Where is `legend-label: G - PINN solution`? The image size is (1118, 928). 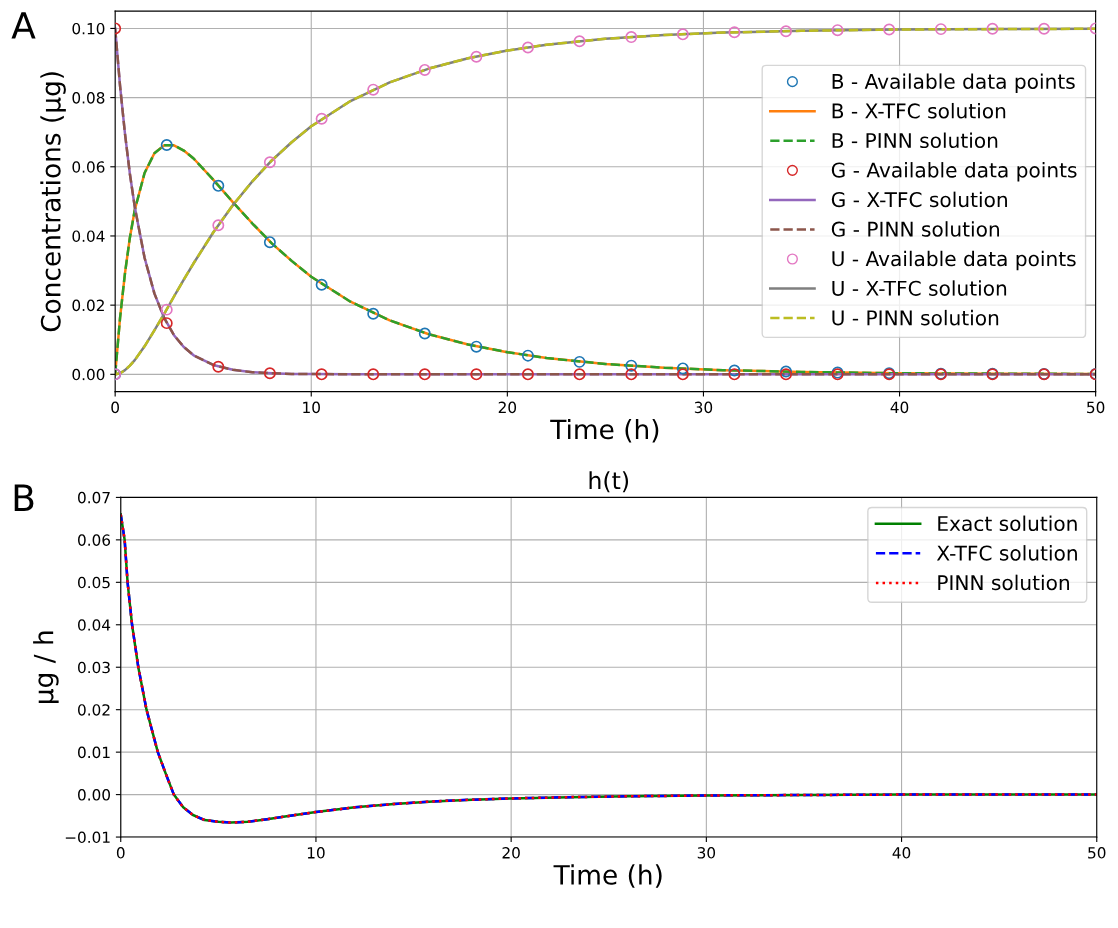 legend-label: G - PINN solution is located at coordinates (915, 229).